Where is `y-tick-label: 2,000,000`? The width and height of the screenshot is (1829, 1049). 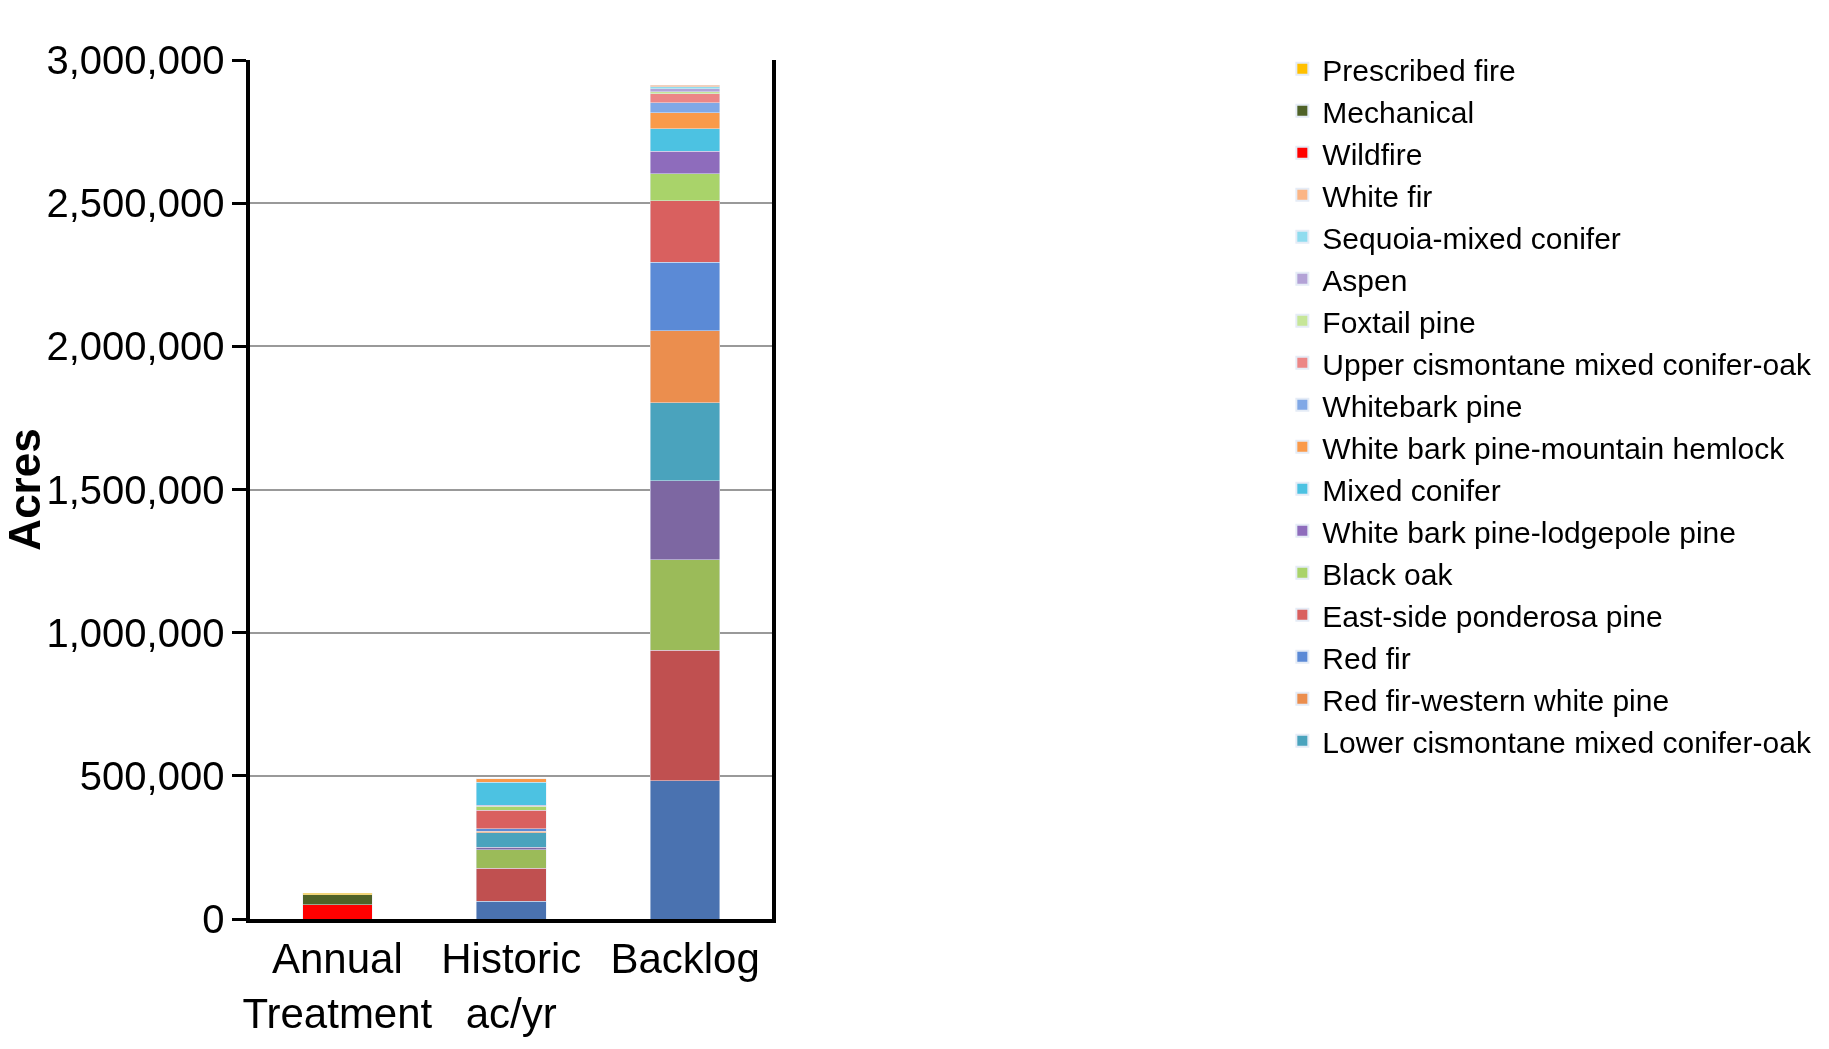
y-tick-label: 2,000,000 is located at coordinates (135, 346).